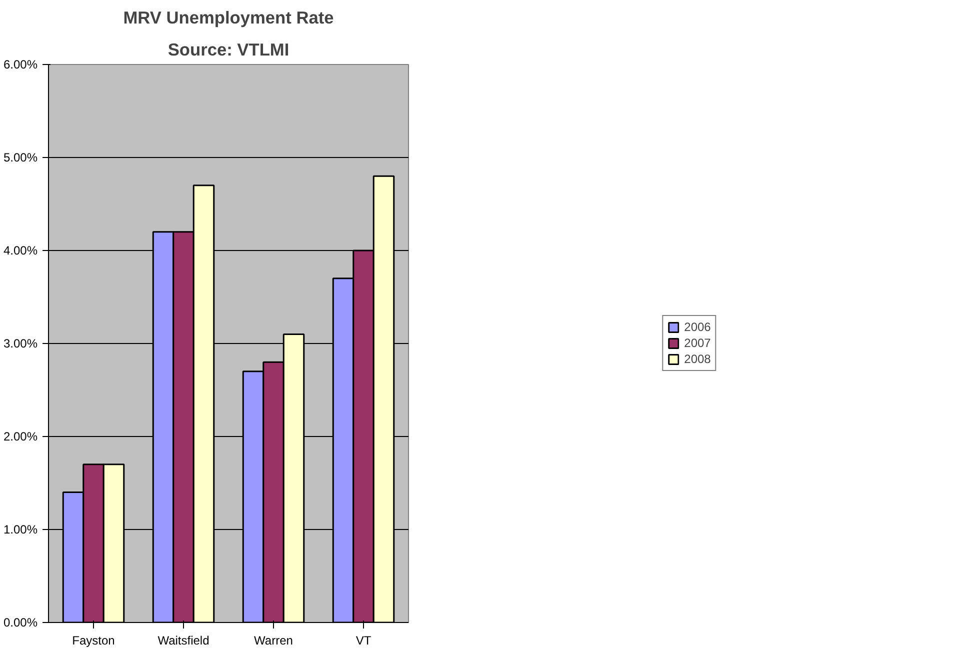 The image size is (975, 653). I want to click on legend-label: 2008, so click(697, 359).